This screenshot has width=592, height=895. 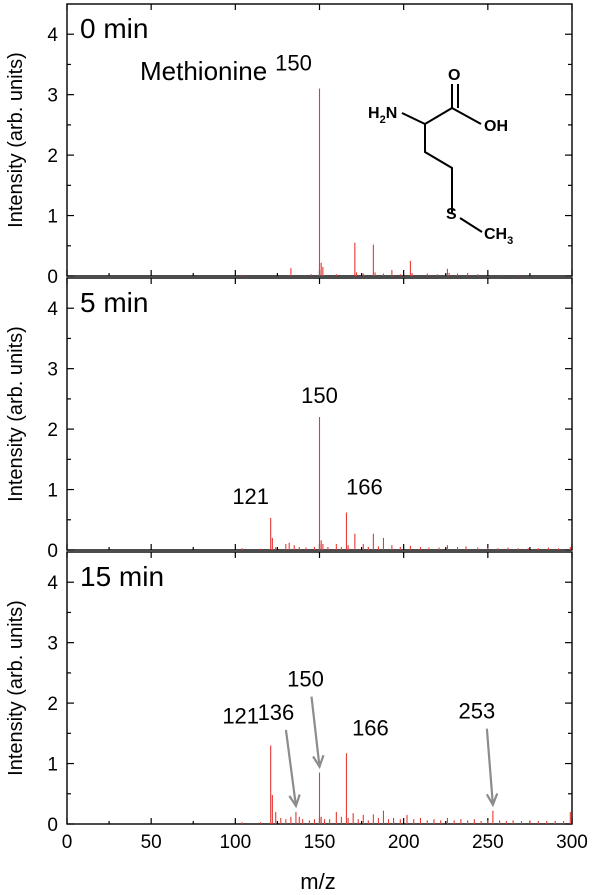 What do you see at coordinates (320, 842) in the screenshot?
I see `x-tick-label: 150` at bounding box center [320, 842].